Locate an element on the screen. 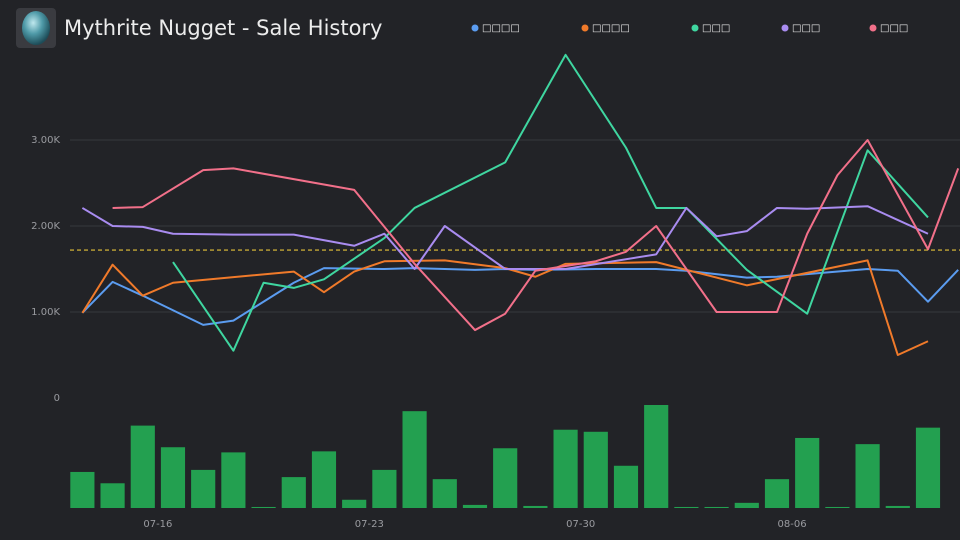 This screenshot has width=960, height=540. y-tick-label: 1.00K is located at coordinates (45, 312).